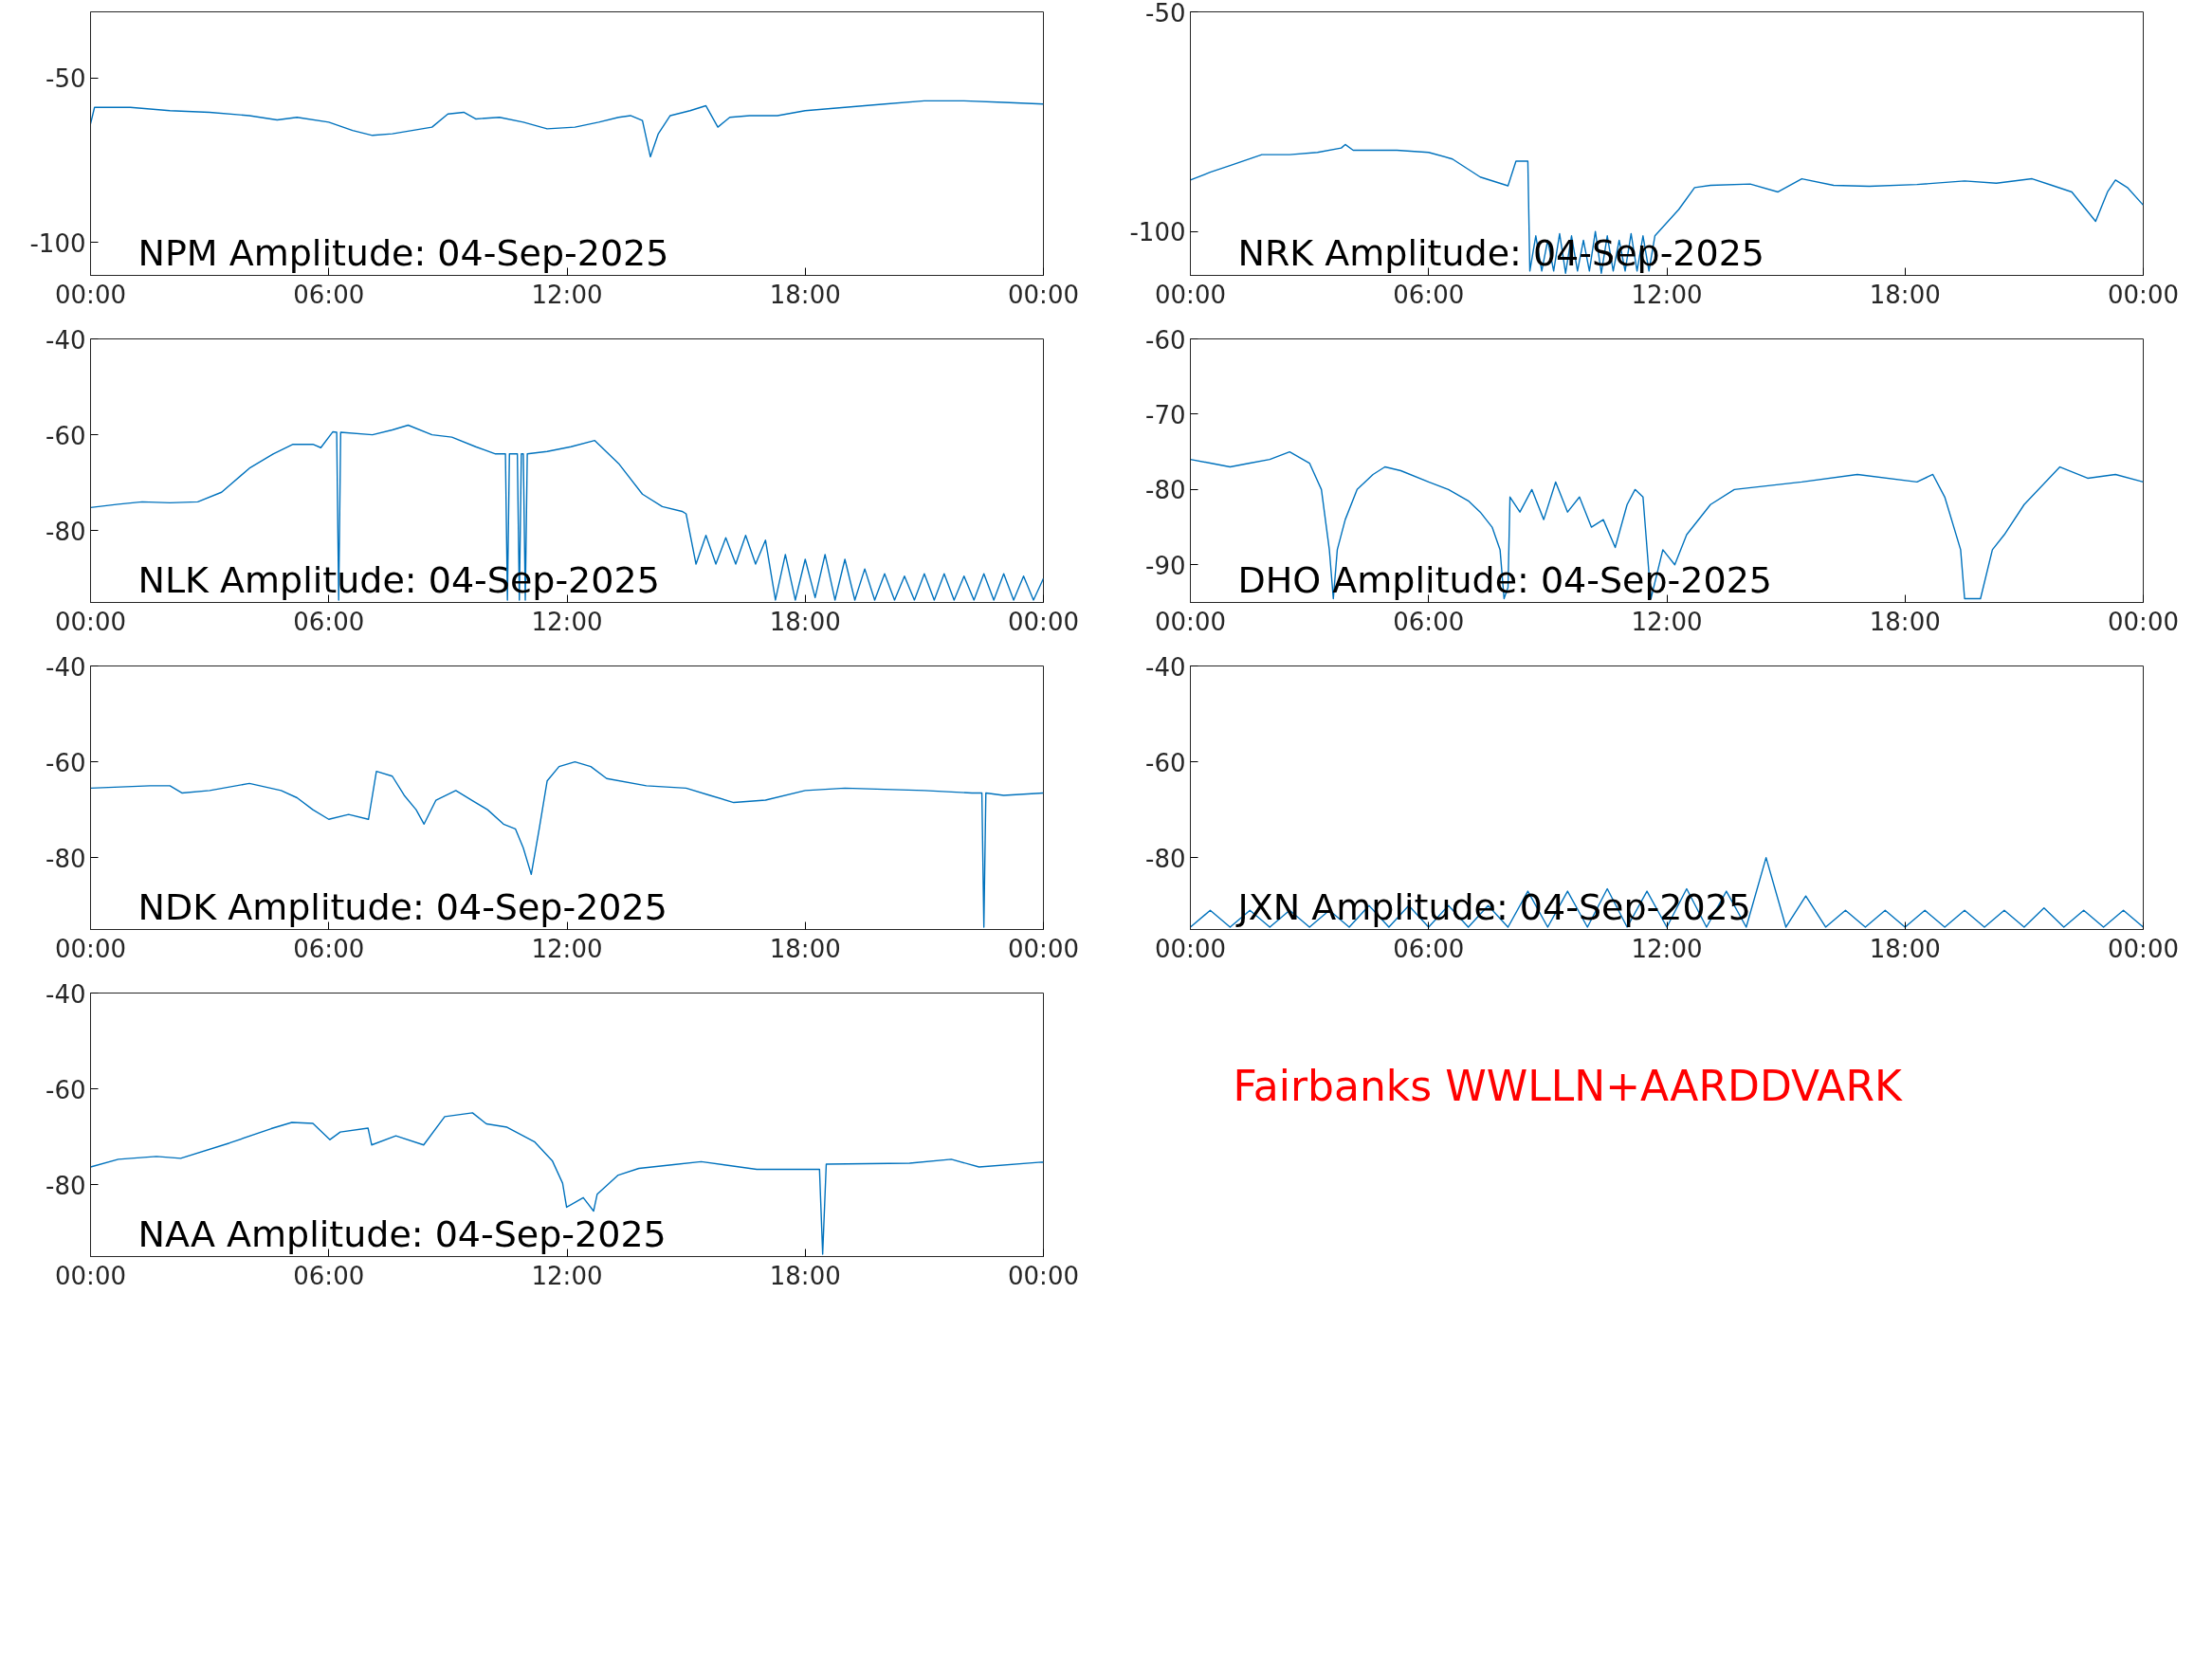 Image resolution: width=2212 pixels, height=1659 pixels. Describe the element at coordinates (402, 1233) in the screenshot. I see `text: NAA Amplitude: 04-Sep-2025` at that location.